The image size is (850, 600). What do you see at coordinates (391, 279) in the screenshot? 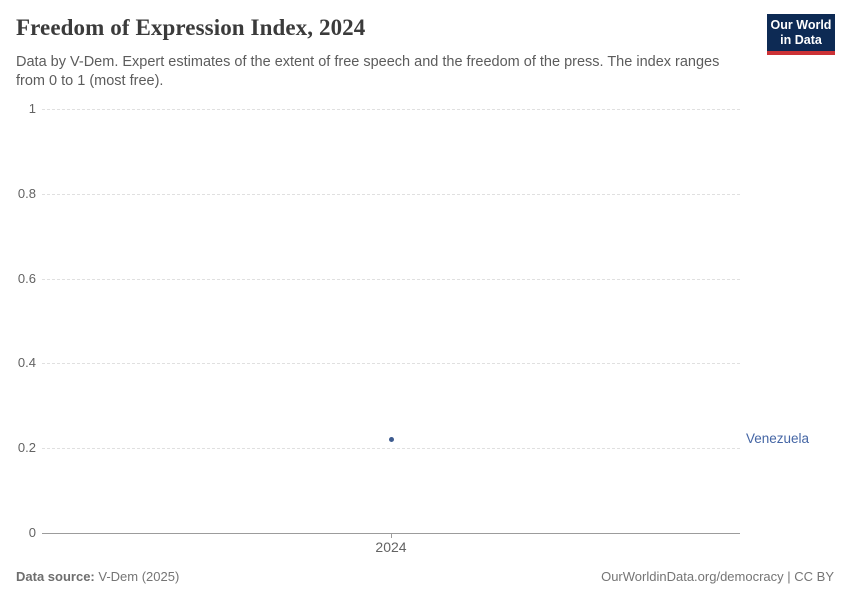
I see `gridline-0.6` at bounding box center [391, 279].